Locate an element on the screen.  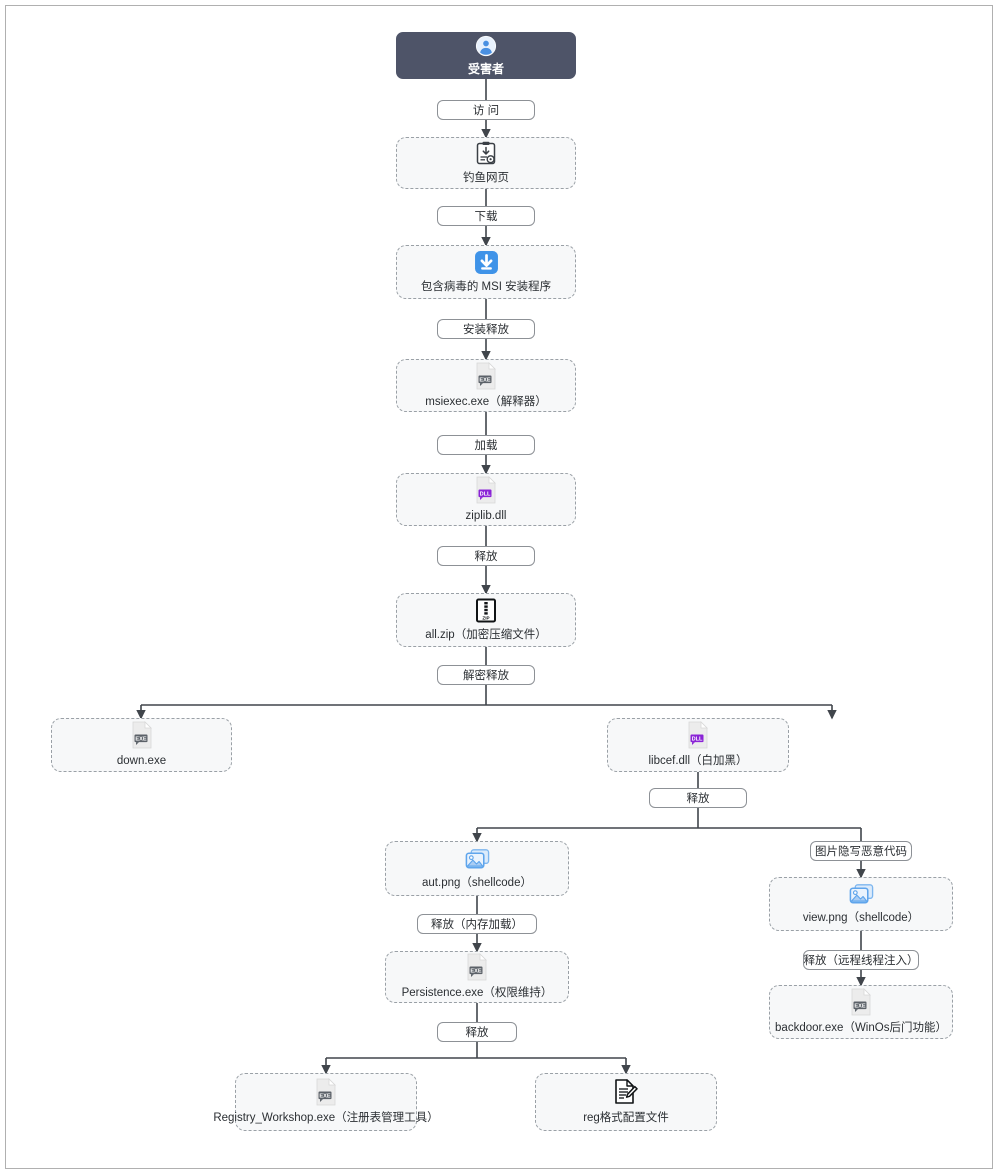
edge-label-install-drop: 安装释放 is located at coordinates (486, 329).